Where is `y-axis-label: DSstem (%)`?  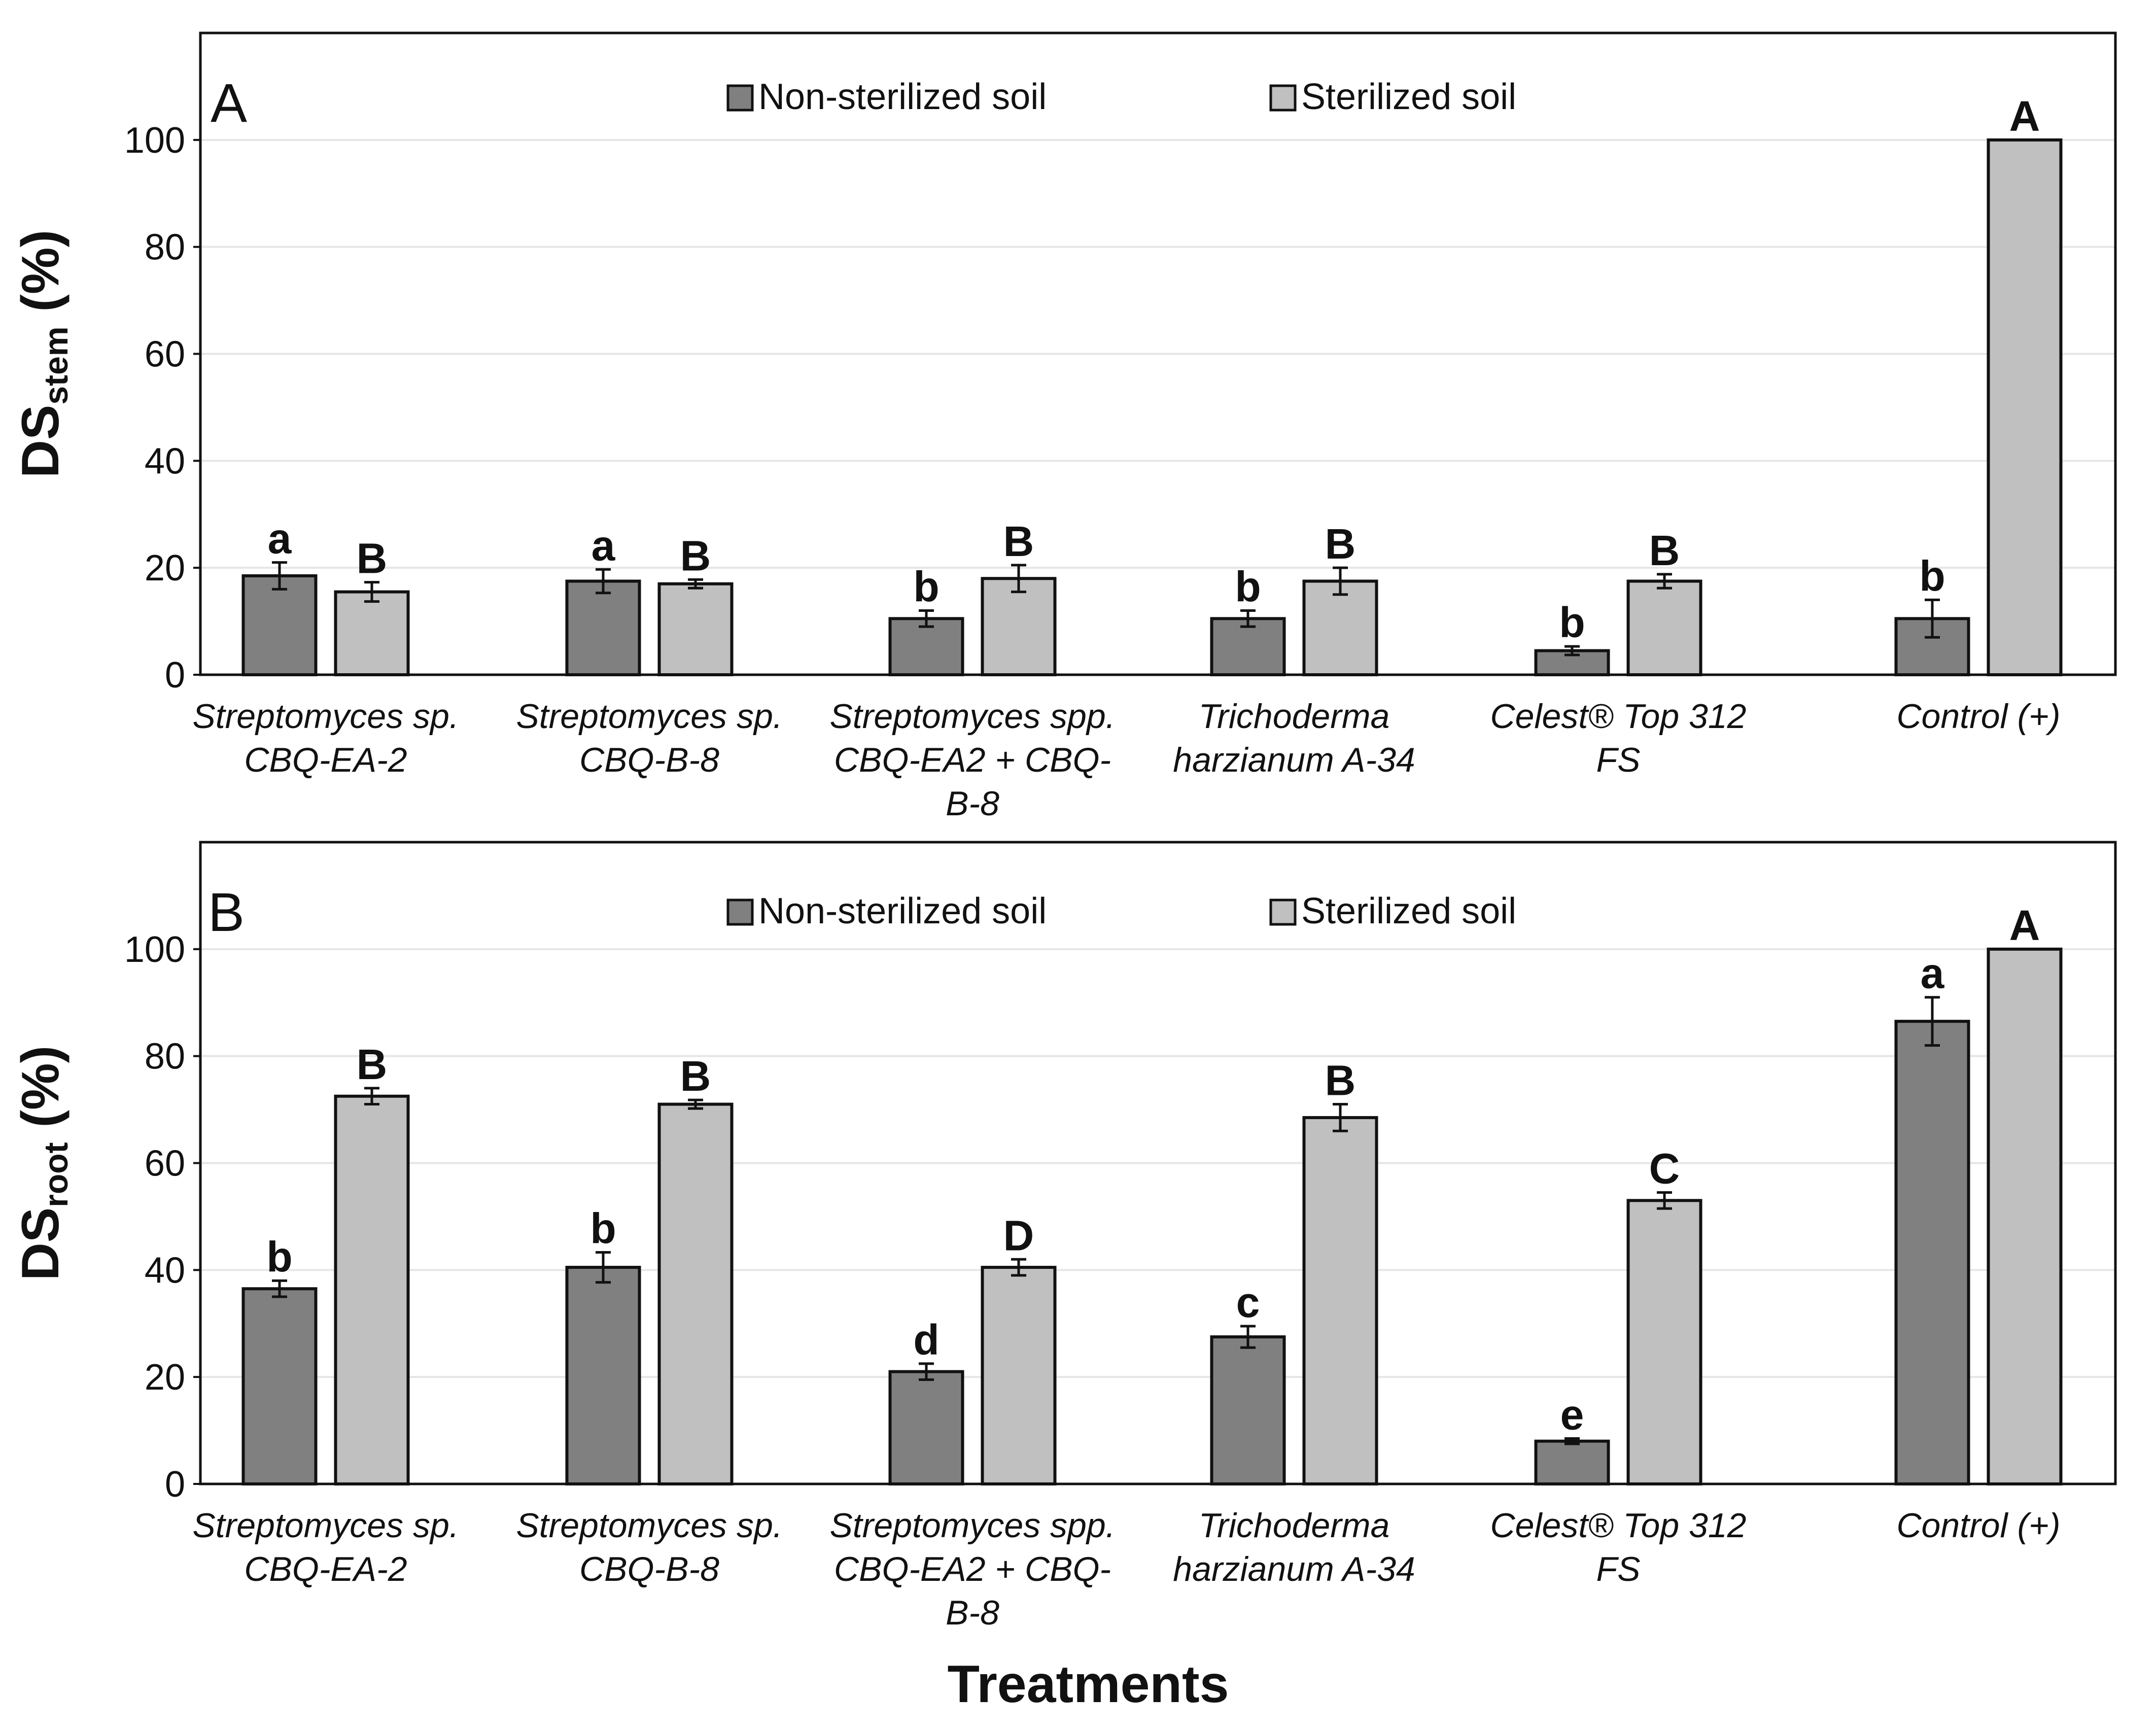
y-axis-label: DSstem (%) is located at coordinates (43, 354).